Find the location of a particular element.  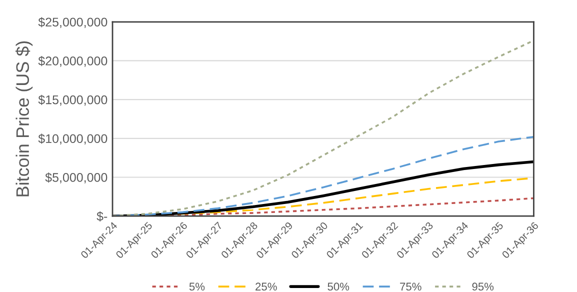

legend-label: 25% is located at coordinates (266, 286).